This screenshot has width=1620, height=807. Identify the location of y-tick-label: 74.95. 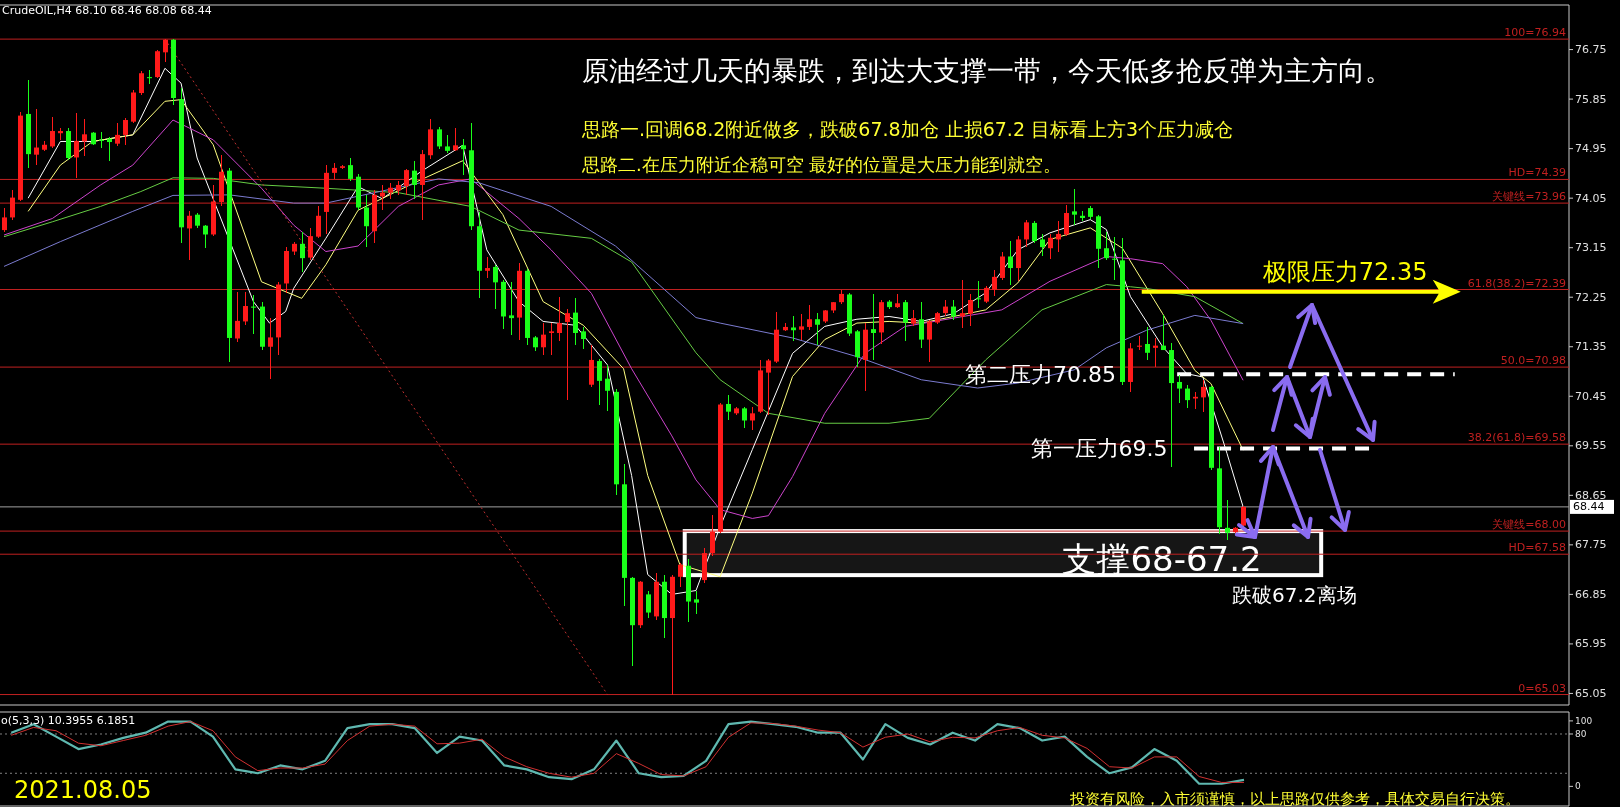
(1591, 149).